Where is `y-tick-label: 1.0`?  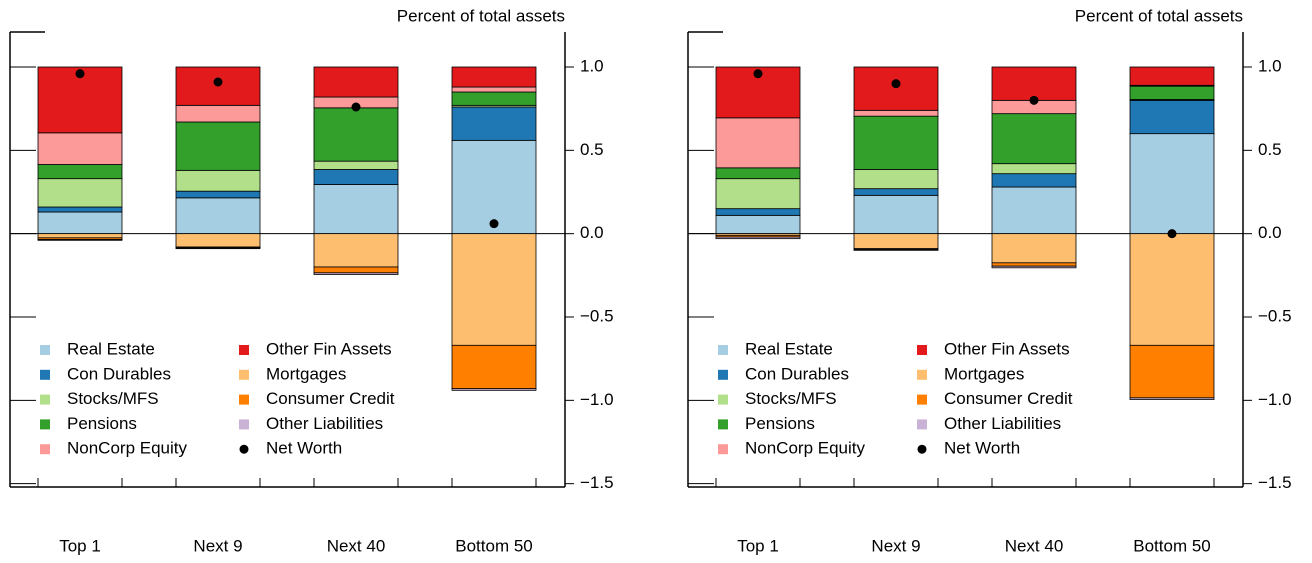
y-tick-label: 1.0 is located at coordinates (1270, 65).